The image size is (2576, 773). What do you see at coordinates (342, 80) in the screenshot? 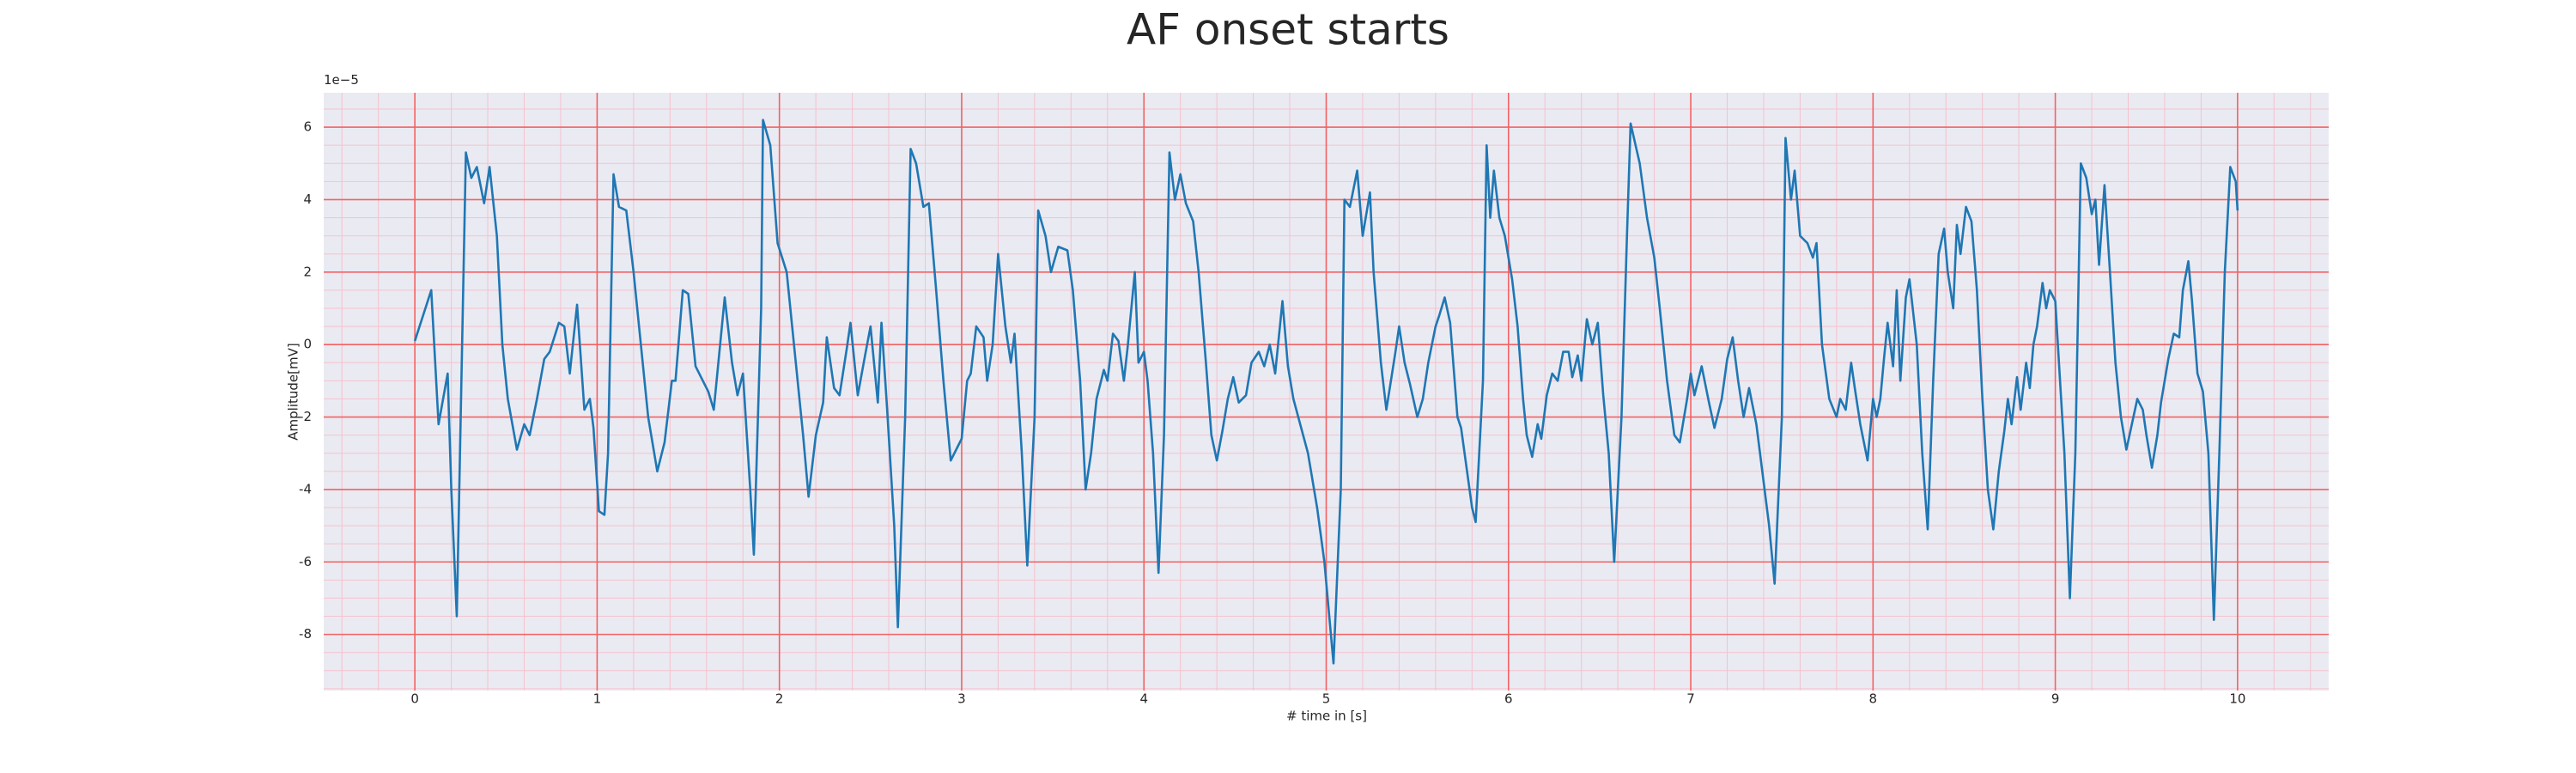
I see `y-offset-label: 1e−5` at bounding box center [342, 80].